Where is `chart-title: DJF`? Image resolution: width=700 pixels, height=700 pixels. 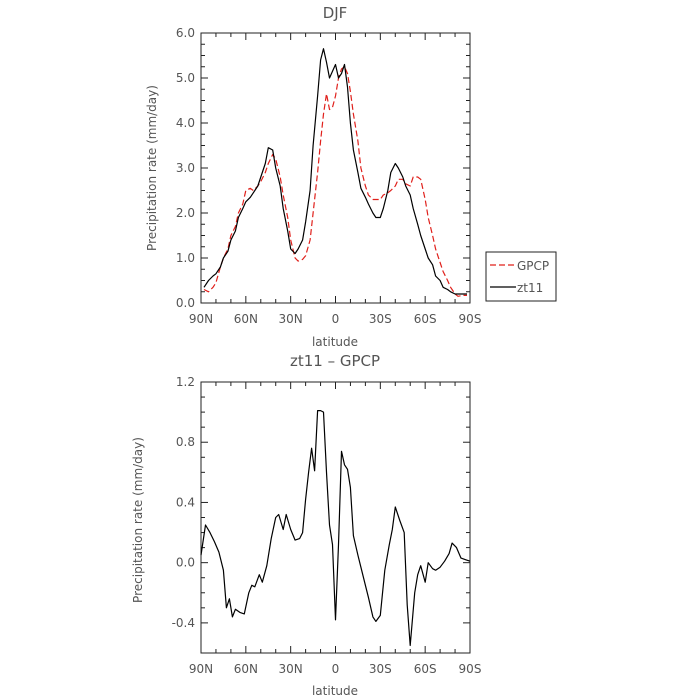 chart-title: DJF is located at coordinates (335, 13).